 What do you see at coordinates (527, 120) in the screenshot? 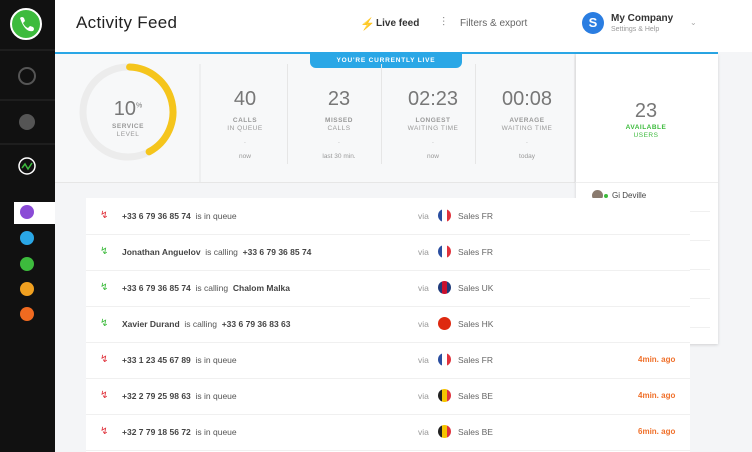
I see `stat-label: AVERAGE` at bounding box center [527, 120].